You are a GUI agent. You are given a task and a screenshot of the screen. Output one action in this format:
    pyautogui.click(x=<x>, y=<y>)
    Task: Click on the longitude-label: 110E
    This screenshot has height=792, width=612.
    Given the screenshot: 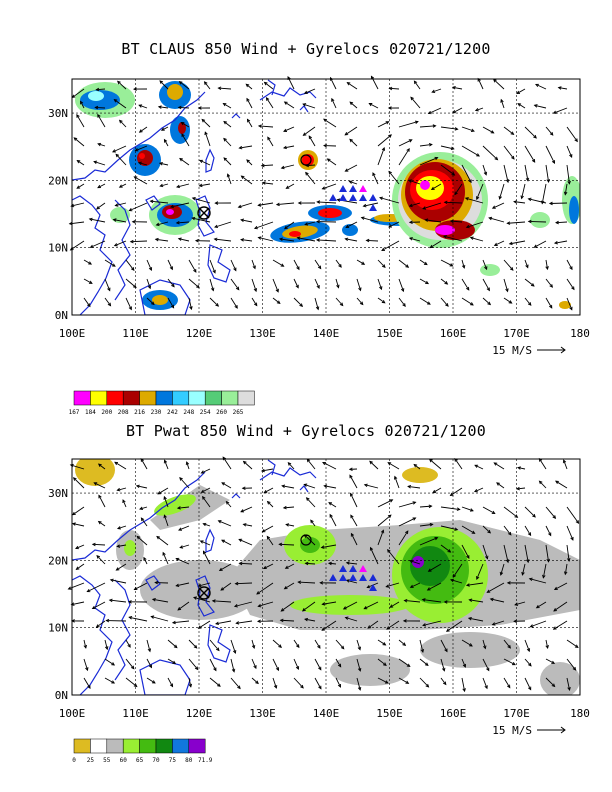 What is the action you would take?
    pyautogui.click(x=135, y=713)
    